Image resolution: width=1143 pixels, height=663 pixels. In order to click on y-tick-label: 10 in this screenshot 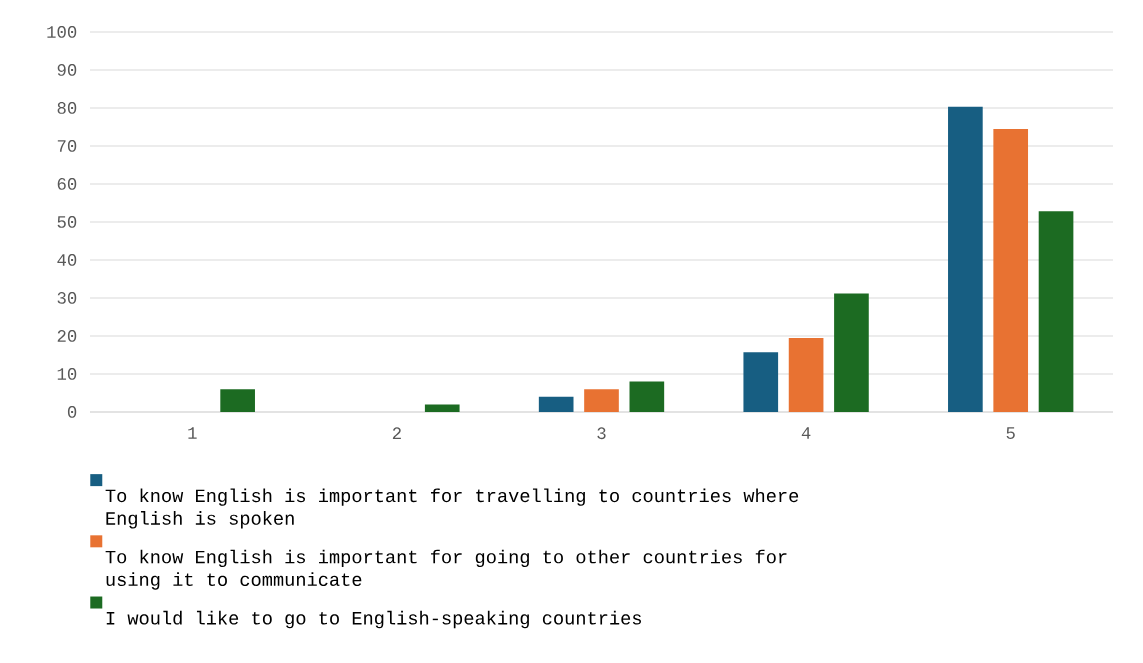, I will do `click(67, 374)`.